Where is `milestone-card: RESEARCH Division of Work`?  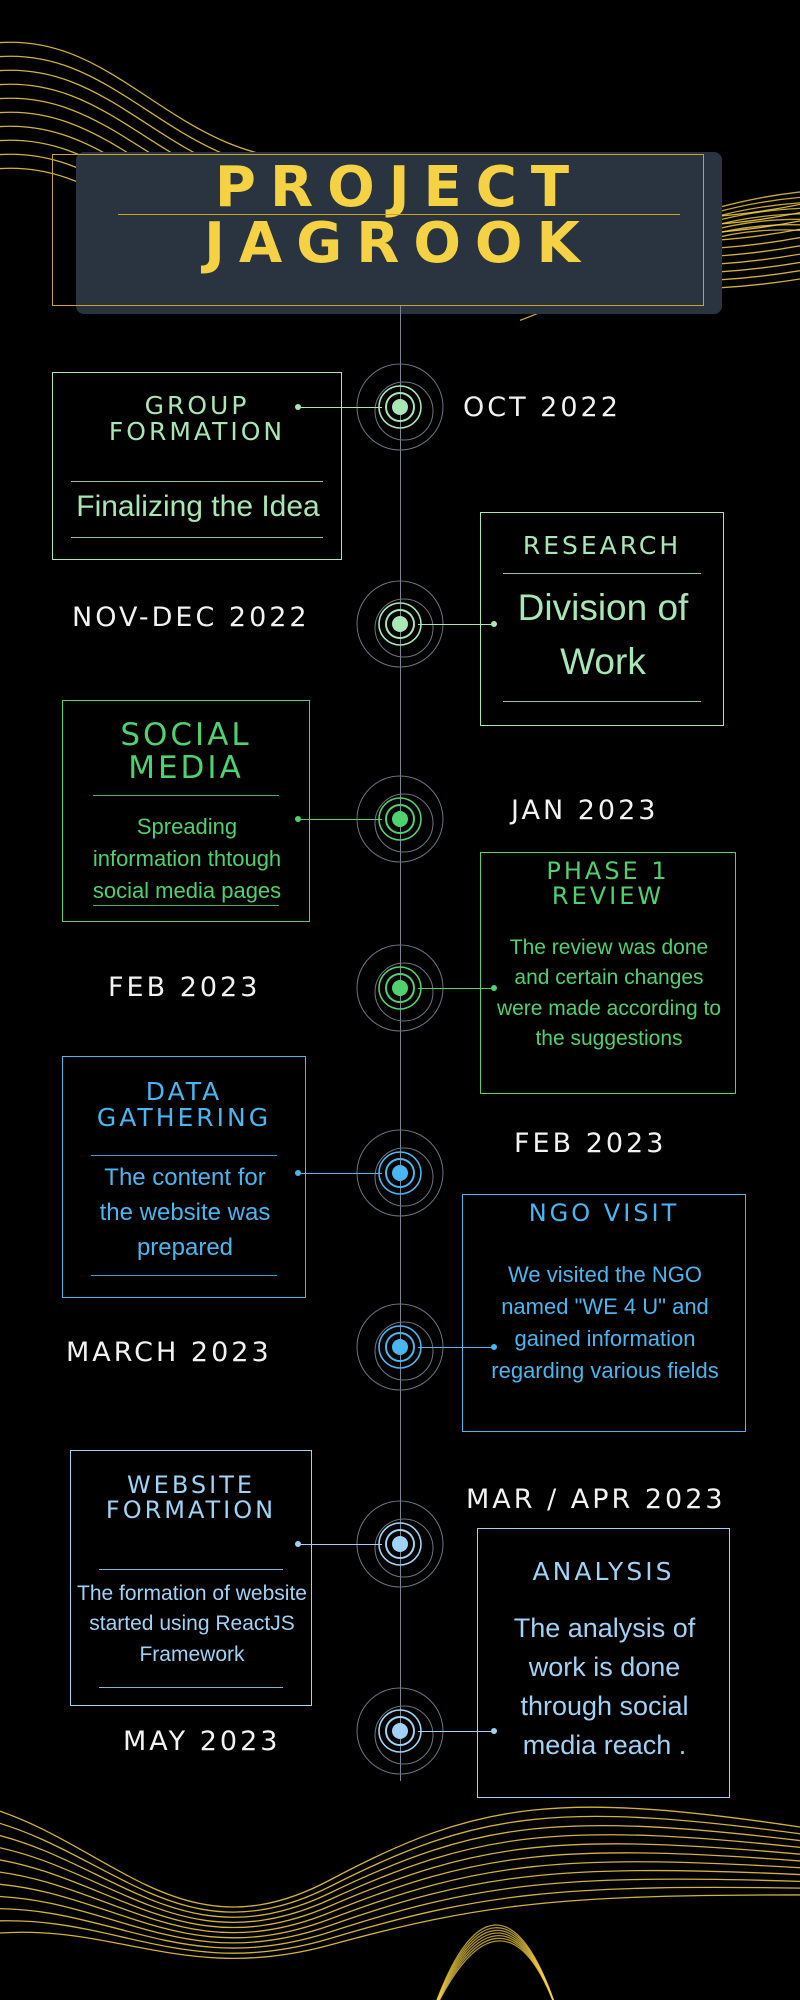
milestone-card: RESEARCH Division of Work is located at coordinates (602, 619).